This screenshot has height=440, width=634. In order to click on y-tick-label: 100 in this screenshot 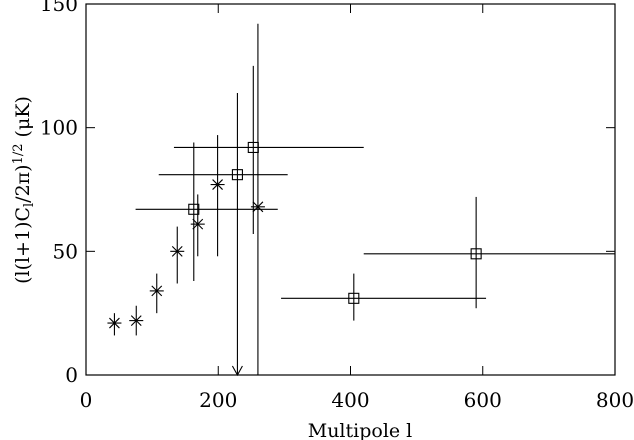, I will do `click(59, 128)`.